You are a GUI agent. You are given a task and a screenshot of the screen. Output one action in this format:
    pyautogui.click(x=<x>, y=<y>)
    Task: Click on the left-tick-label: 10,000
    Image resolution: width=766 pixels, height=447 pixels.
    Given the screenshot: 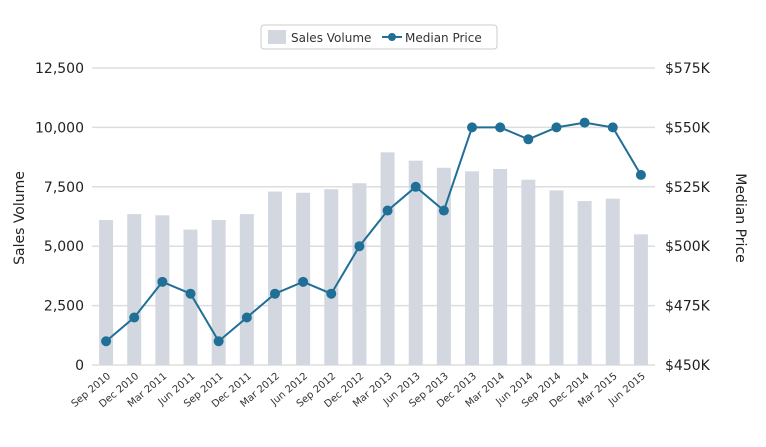 What is the action you would take?
    pyautogui.click(x=59, y=128)
    